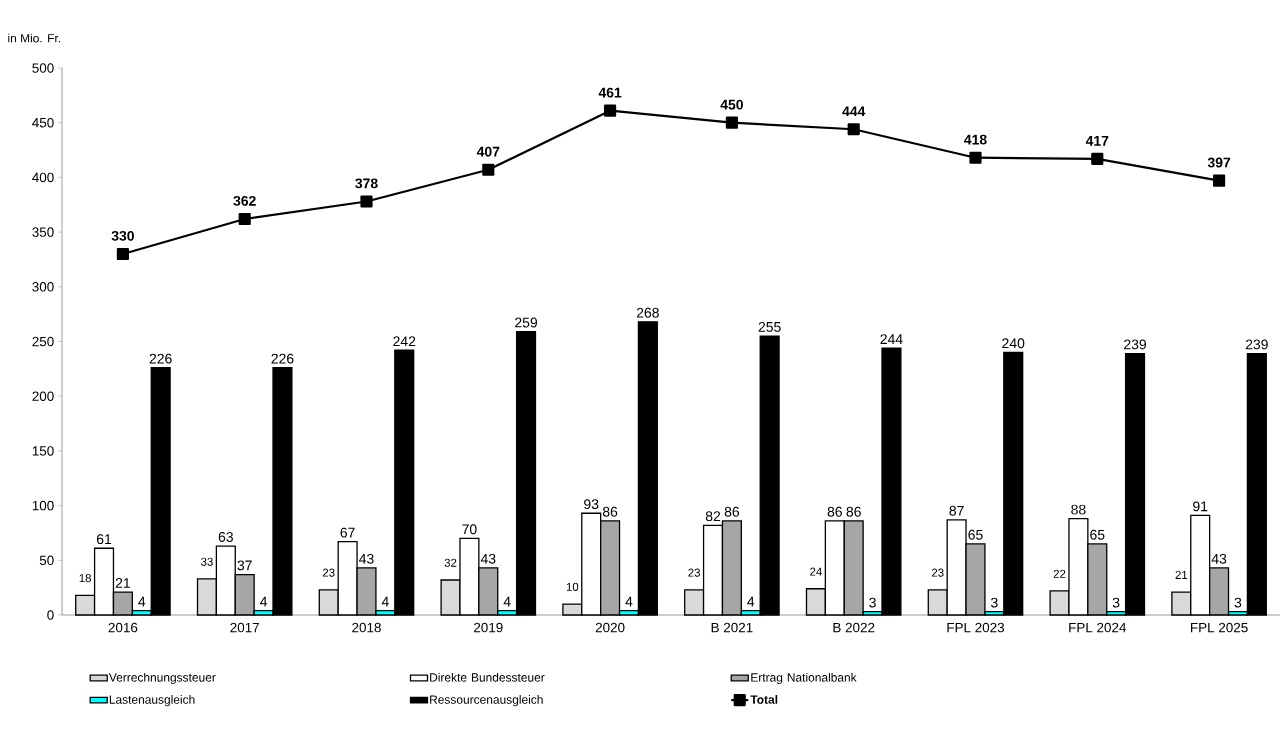 The height and width of the screenshot is (745, 1287). Describe the element at coordinates (731, 104) in the screenshot. I see `data-label: 450` at that location.